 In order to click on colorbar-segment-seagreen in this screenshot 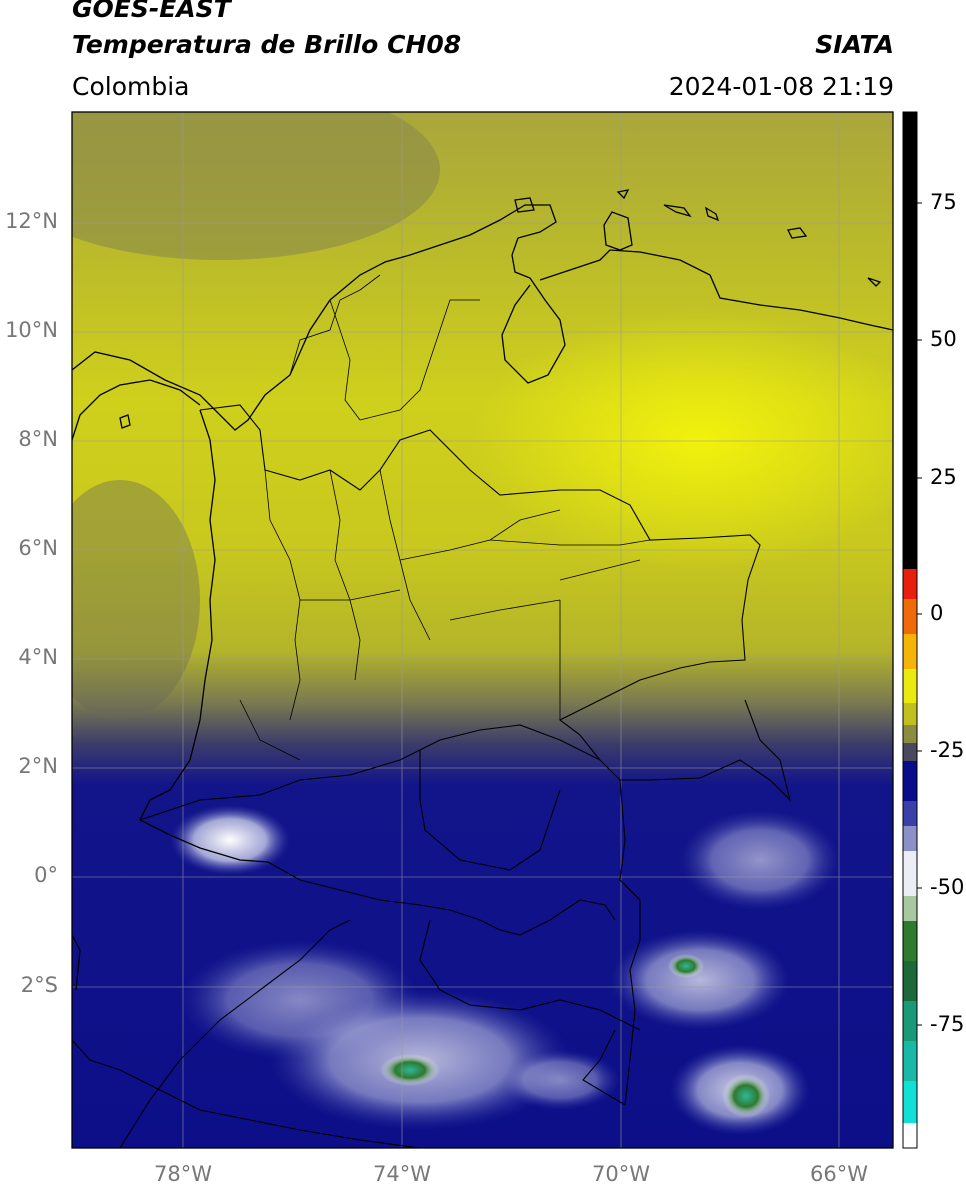, I will do `click(910, 1021)`.